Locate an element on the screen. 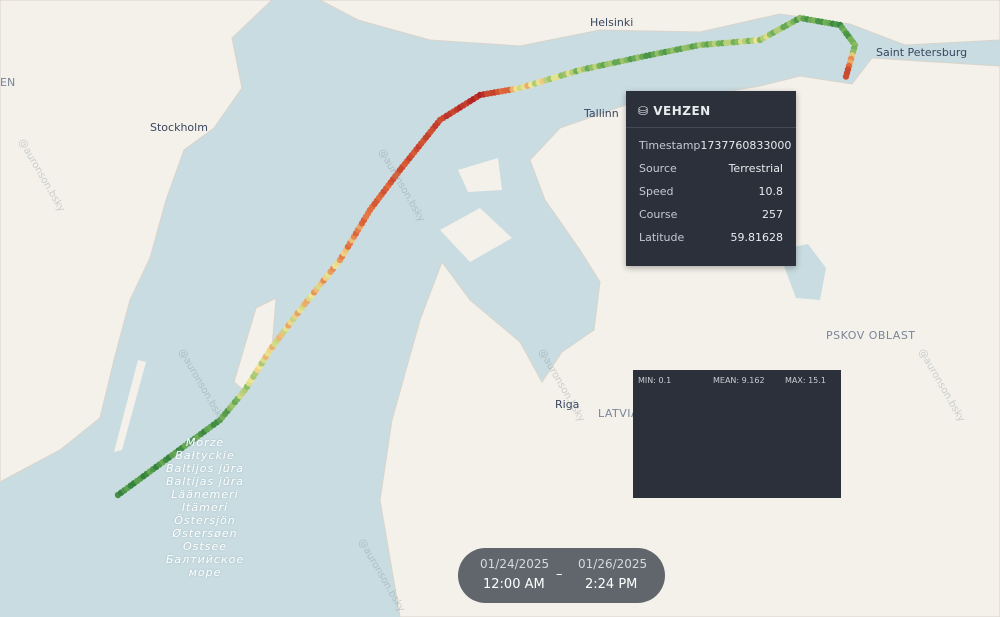 The image size is (1000, 617). sea-label-line: Morze is located at coordinates (205, 442).